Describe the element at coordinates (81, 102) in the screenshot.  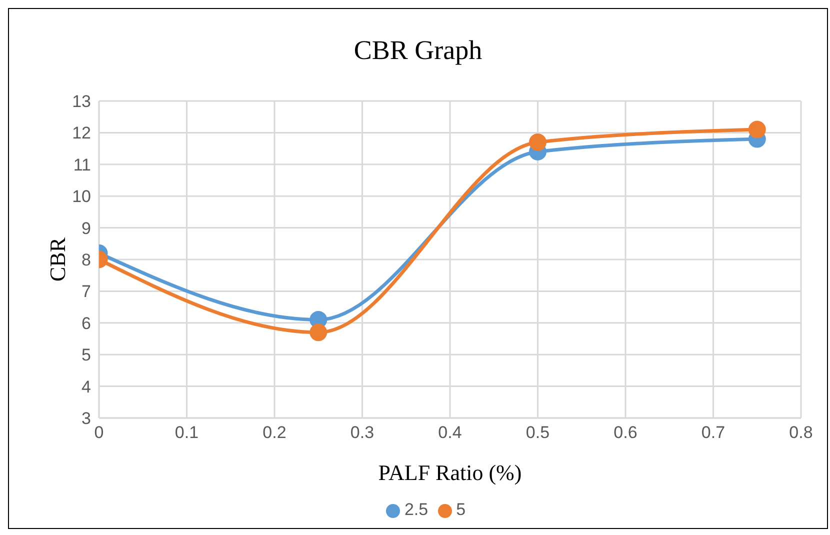
I see `y-tick-label: 13` at that location.